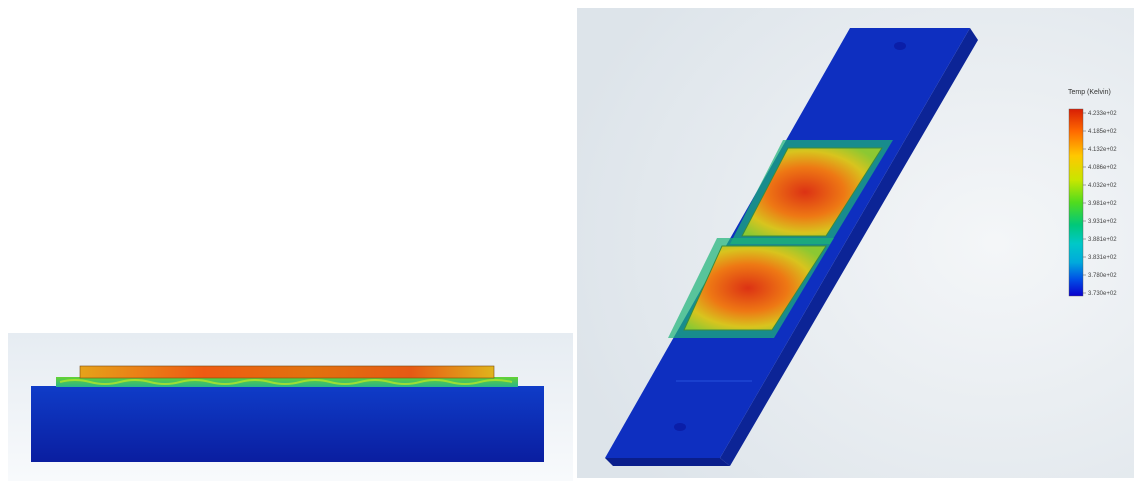  I want to click on side-view-middle-layer, so click(287, 382).